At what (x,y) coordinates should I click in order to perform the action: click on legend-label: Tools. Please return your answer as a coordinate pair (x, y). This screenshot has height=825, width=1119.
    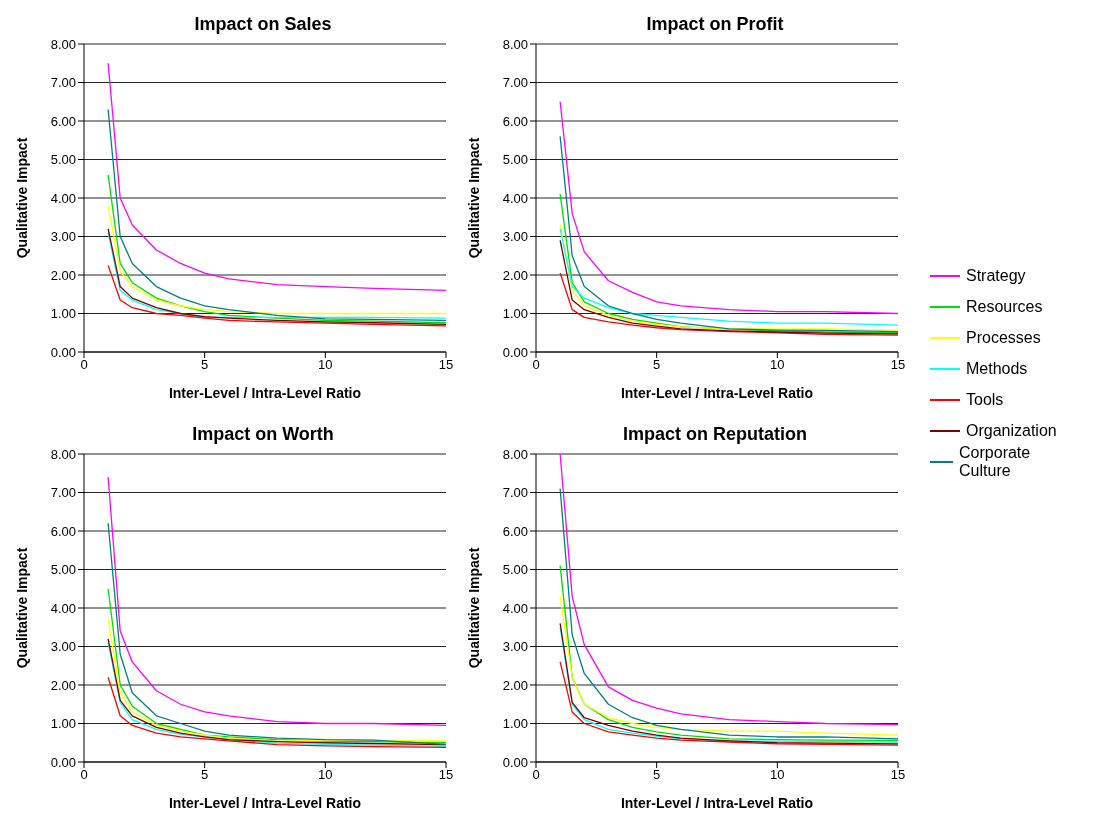
    Looking at the image, I should click on (985, 399).